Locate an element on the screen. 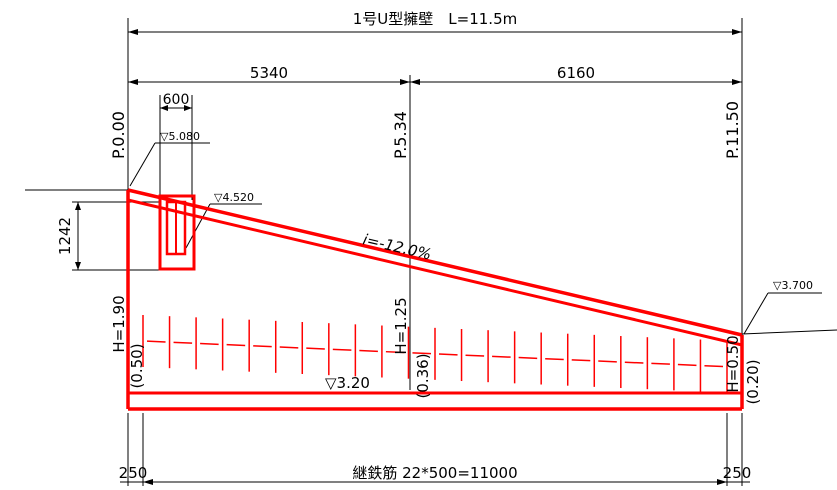  height-mid-sub: (0.36) is located at coordinates (423, 375).